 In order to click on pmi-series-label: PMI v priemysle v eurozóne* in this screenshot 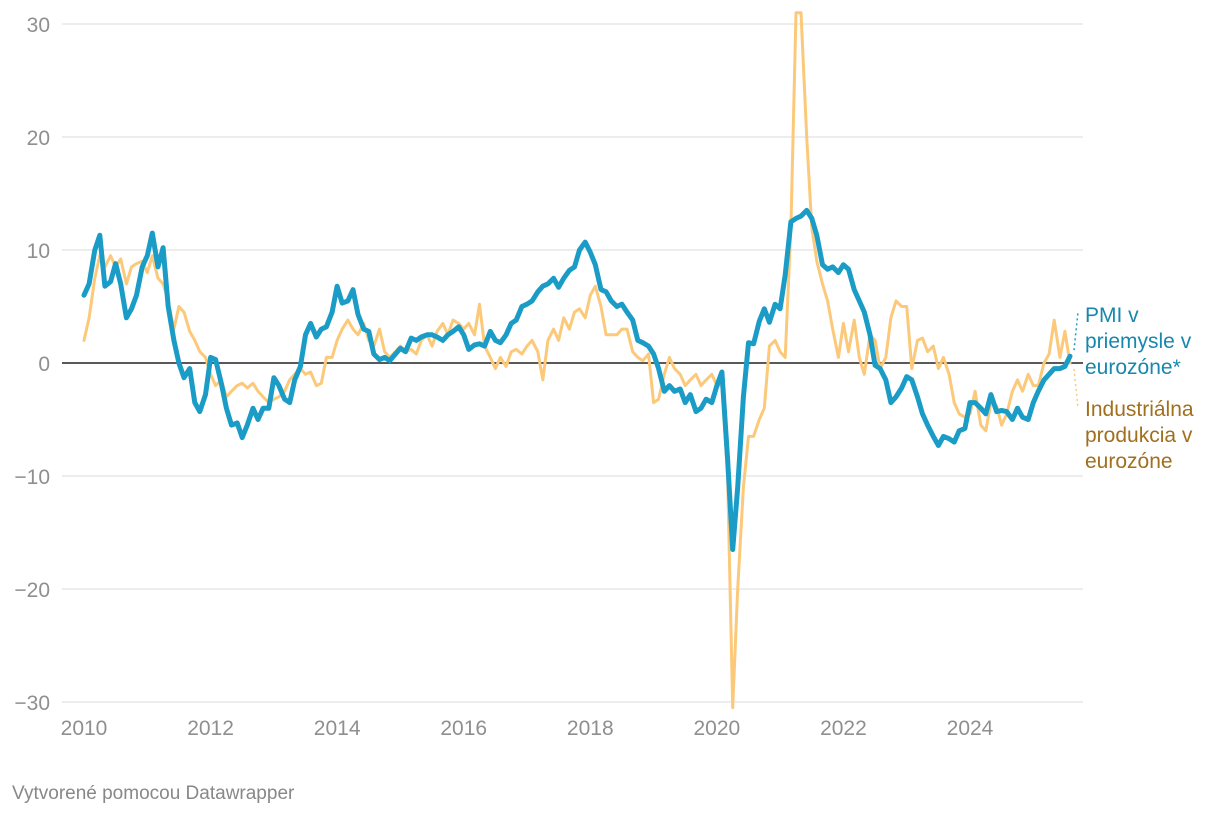, I will do `click(1138, 341)`.